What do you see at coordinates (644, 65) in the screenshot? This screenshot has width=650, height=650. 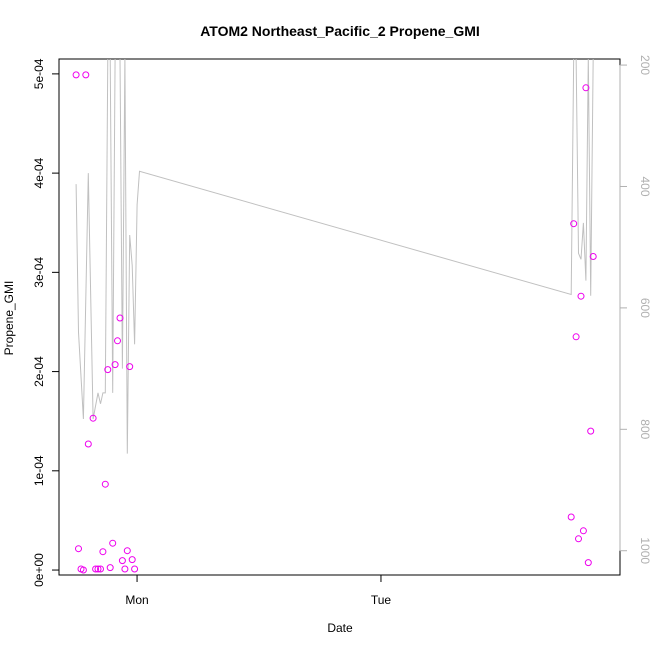 I see `right-tick-label: 200` at bounding box center [644, 65].